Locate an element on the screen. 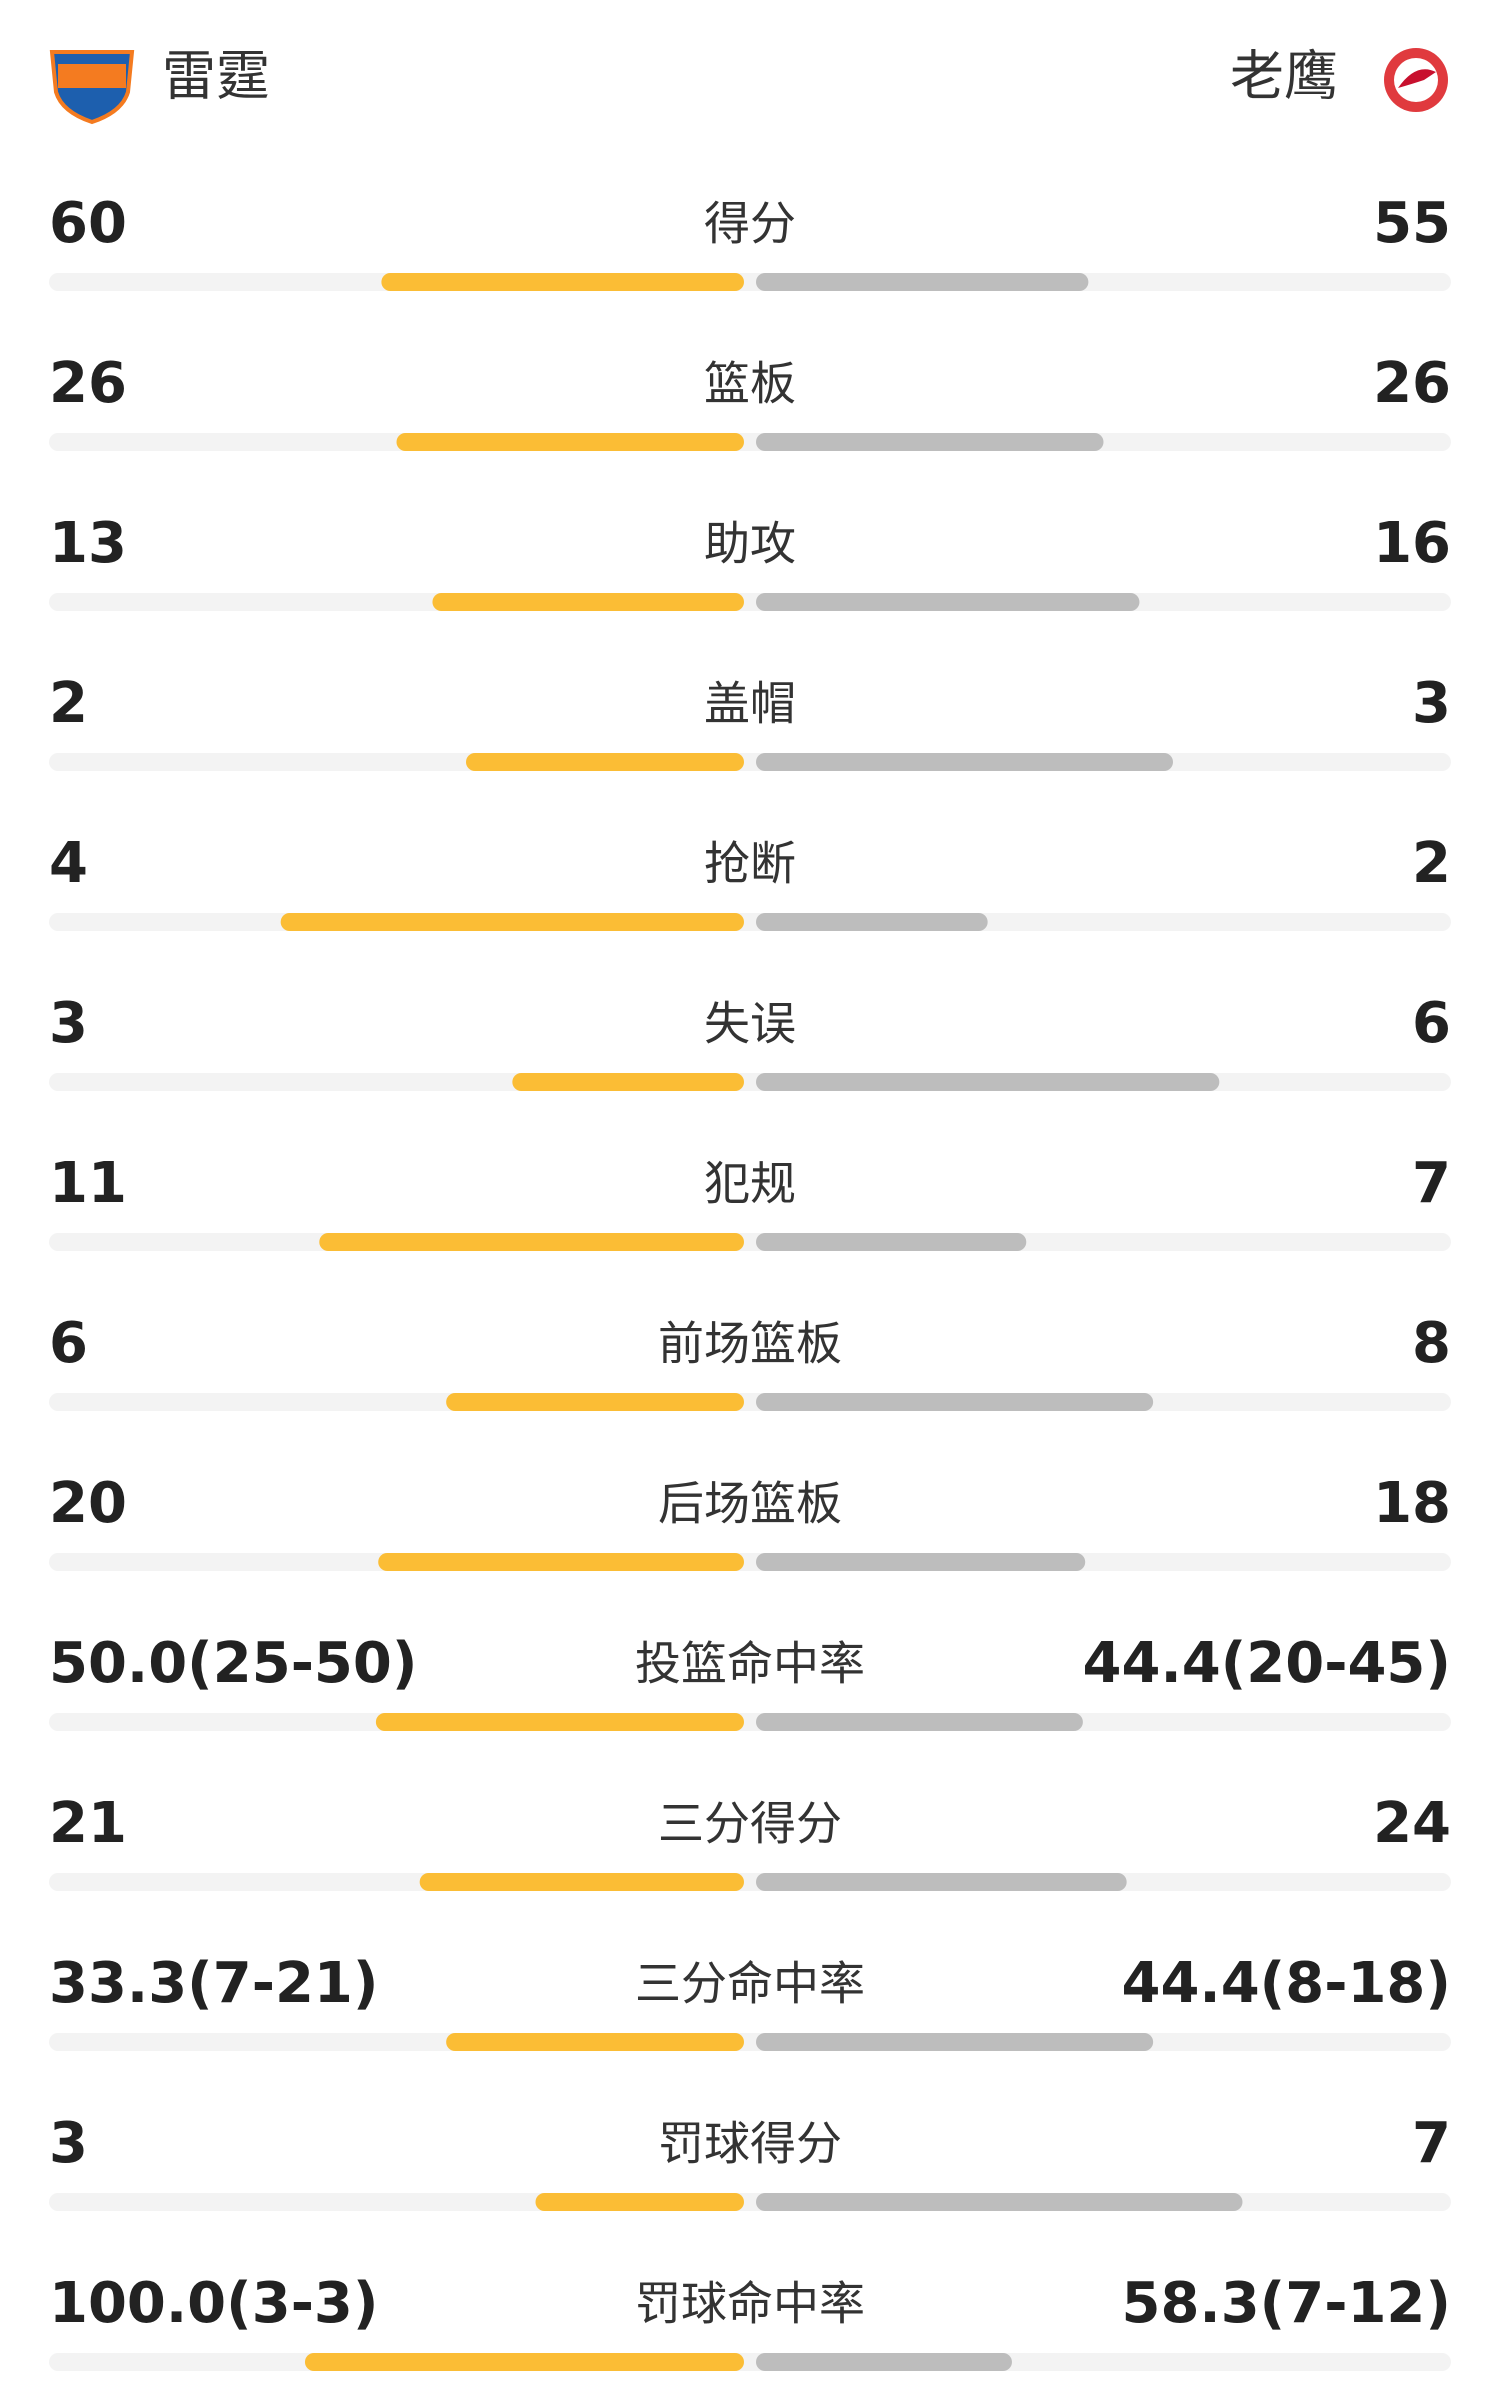 The image size is (1500, 2404). stat-label: 投篮命中率 is located at coordinates (750, 1664).